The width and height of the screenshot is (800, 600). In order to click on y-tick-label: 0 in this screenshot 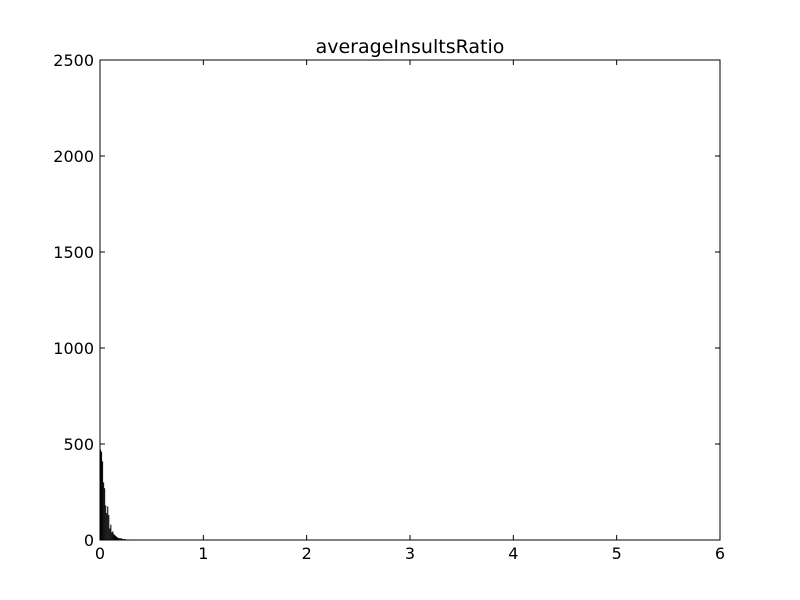, I will do `click(89, 540)`.